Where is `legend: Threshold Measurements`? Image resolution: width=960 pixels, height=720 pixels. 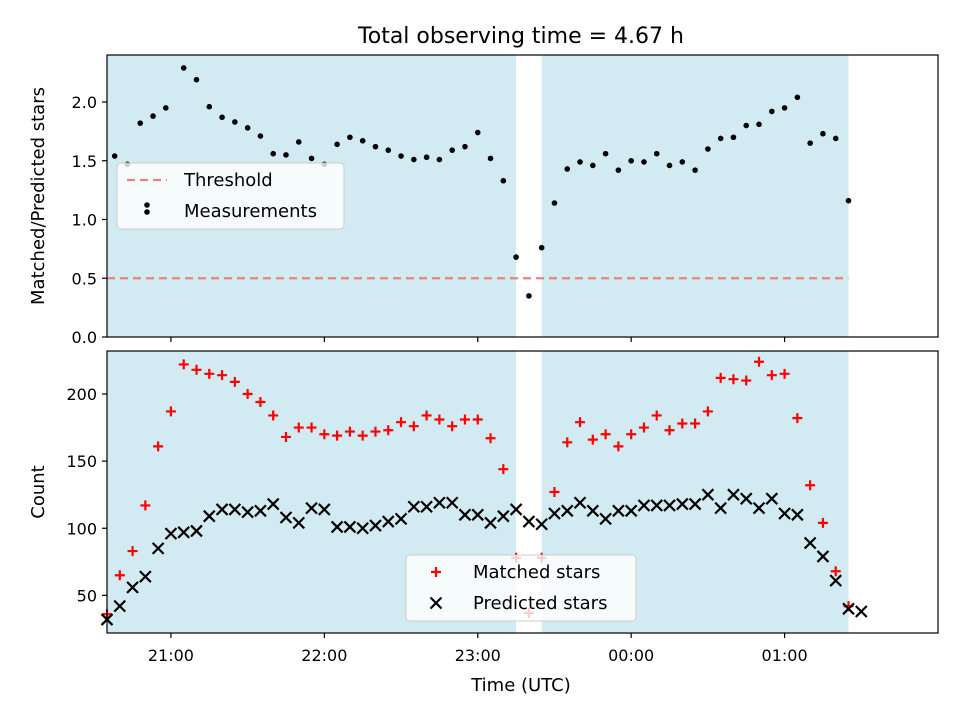 legend: Threshold Measurements is located at coordinates (230, 196).